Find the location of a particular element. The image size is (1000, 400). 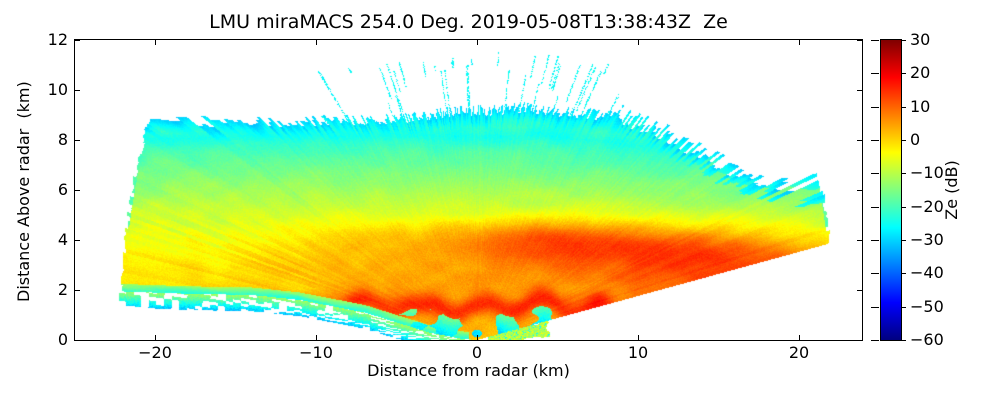

x-tick-label: −20 is located at coordinates (155, 352).